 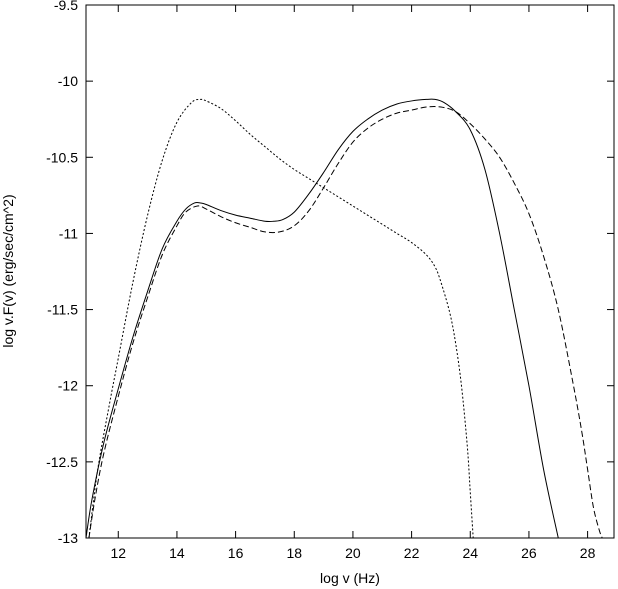 What do you see at coordinates (177, 553) in the screenshot?
I see `x-tick-label: 14` at bounding box center [177, 553].